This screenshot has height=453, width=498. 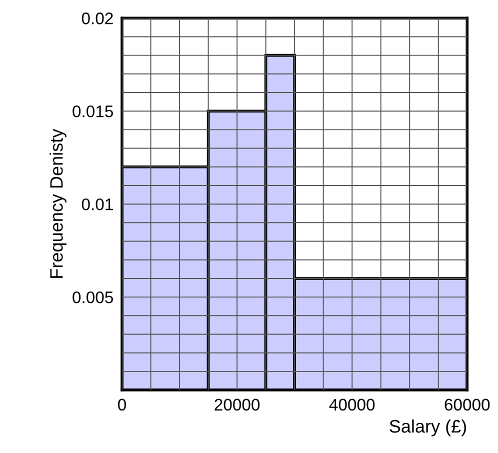 I want to click on y-tick-label: 0.01, so click(x=97, y=204).